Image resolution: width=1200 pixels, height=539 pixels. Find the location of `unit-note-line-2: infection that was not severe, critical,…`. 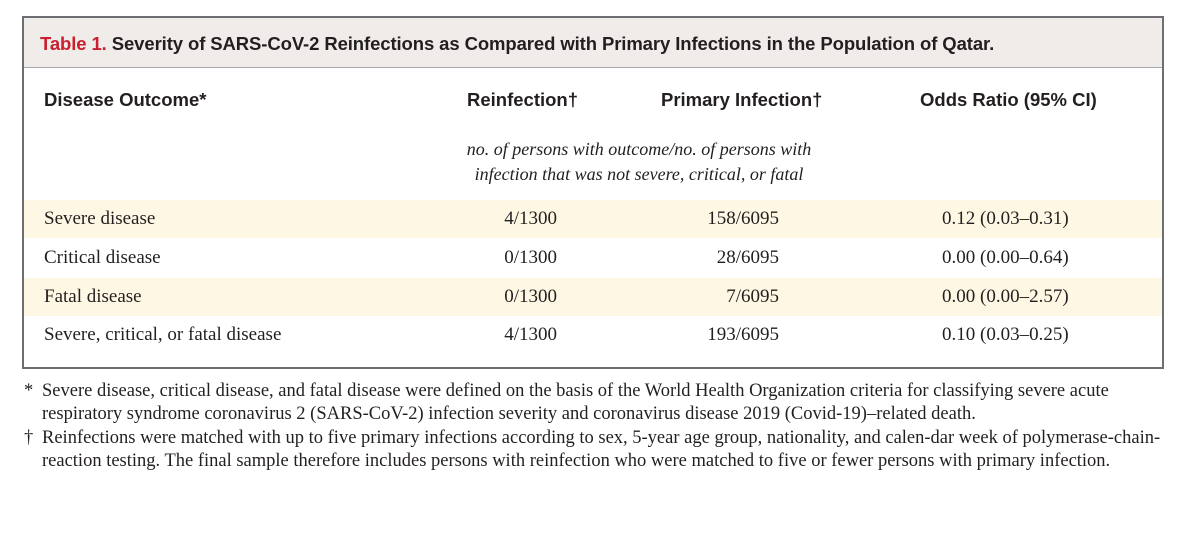

unit-note-line-2: infection that was not severe, critical,… is located at coordinates (639, 174).